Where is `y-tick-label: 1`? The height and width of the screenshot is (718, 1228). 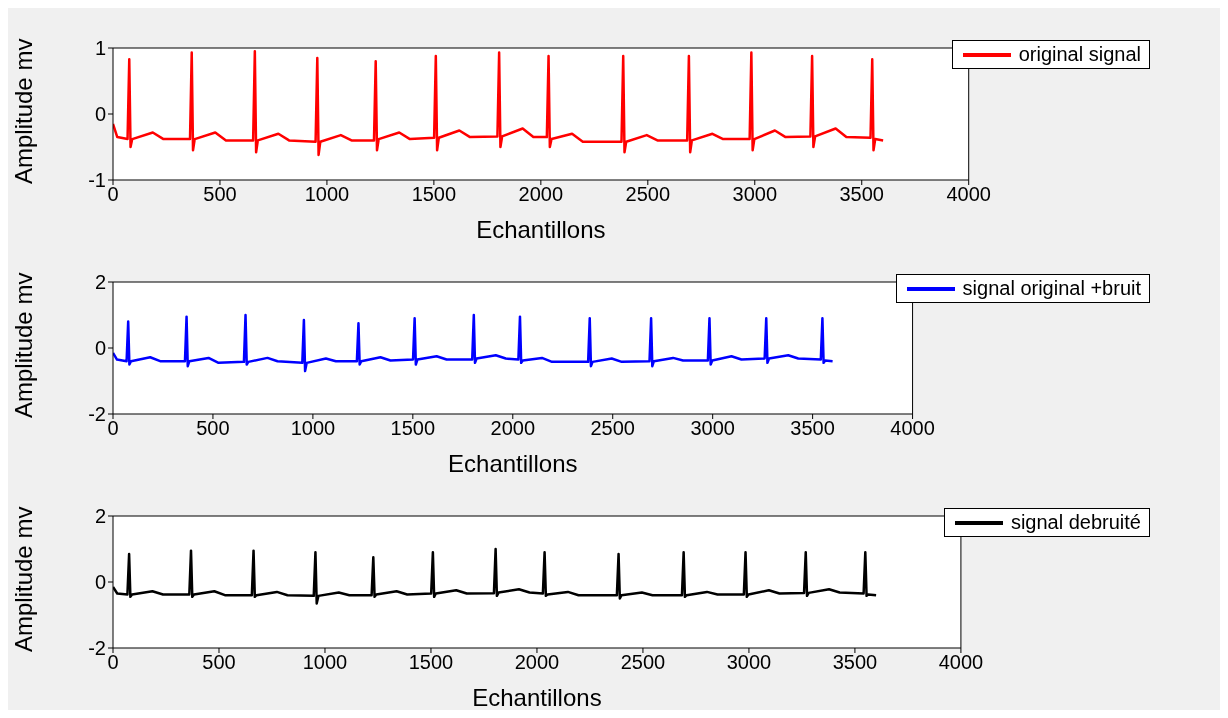
y-tick-label: 1 is located at coordinates (100, 48).